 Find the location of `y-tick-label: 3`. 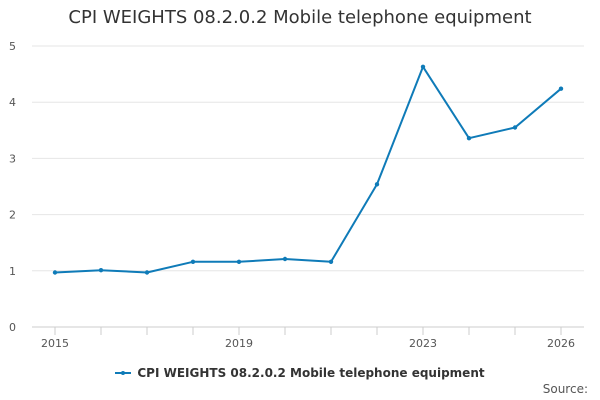

y-tick-label: 3 is located at coordinates (12, 158).